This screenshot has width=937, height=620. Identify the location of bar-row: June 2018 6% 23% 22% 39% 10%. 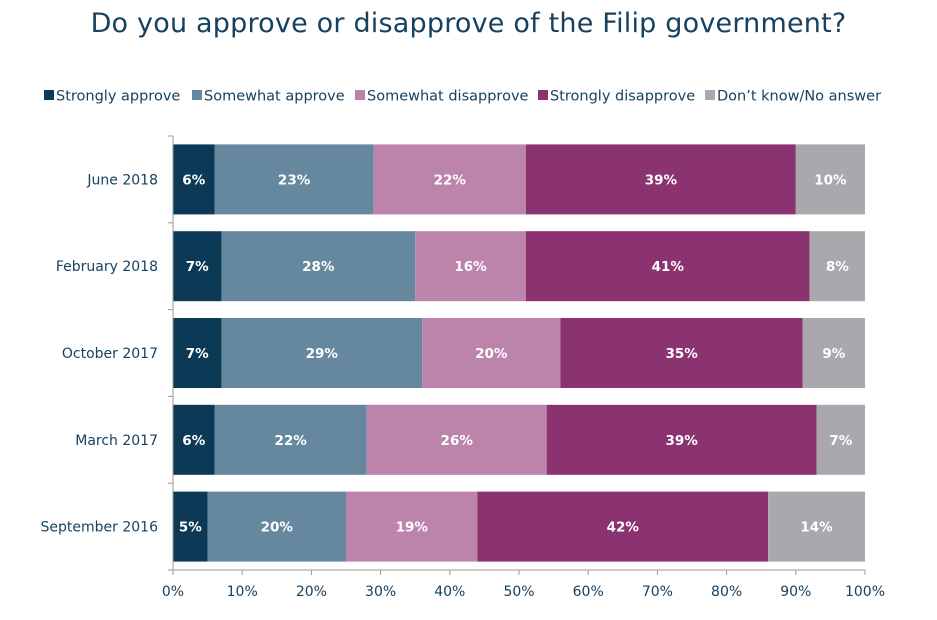
(475, 179).